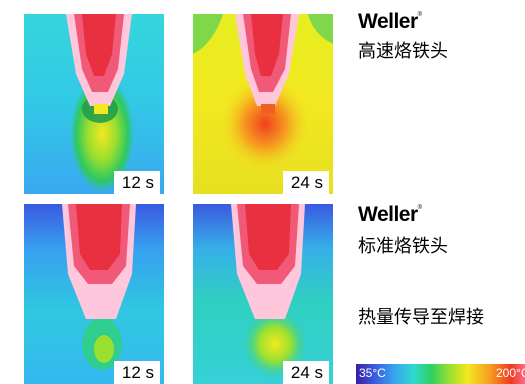  What do you see at coordinates (403, 51) in the screenshot?
I see `caption-fast-tip: 高速烙铁头` at bounding box center [403, 51].